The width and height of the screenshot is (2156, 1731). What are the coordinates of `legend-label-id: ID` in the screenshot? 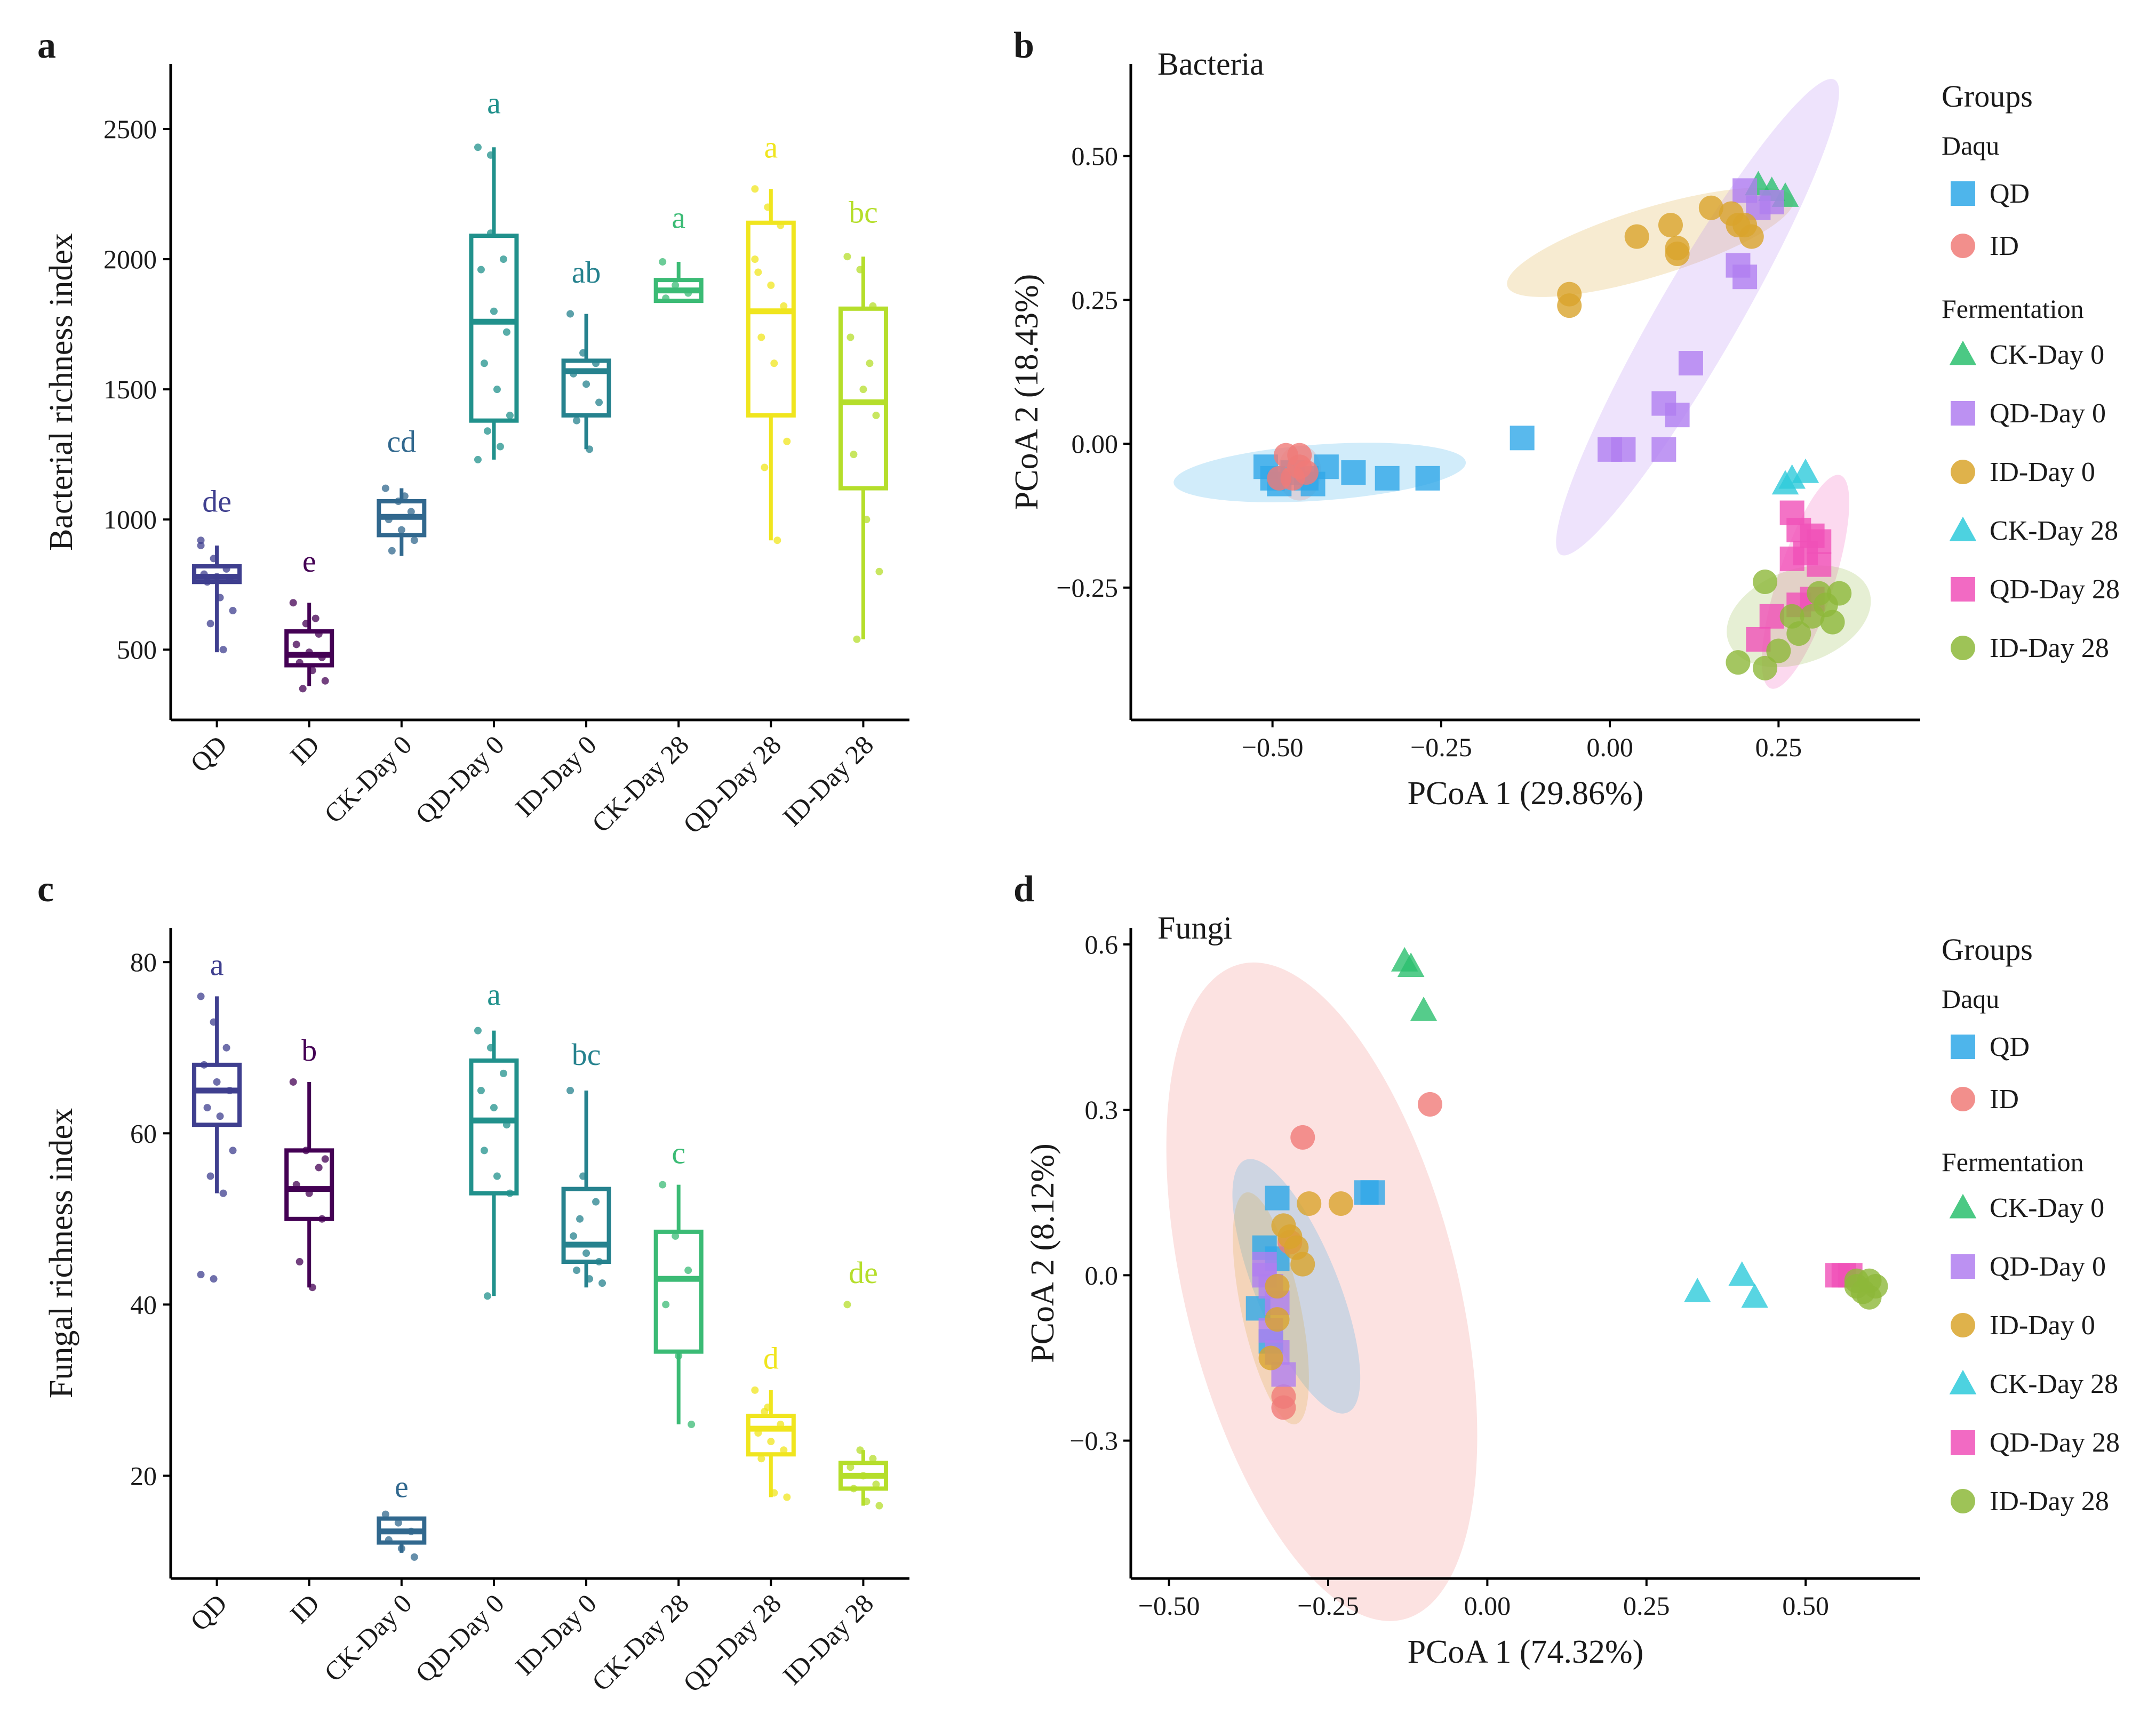 It's located at (2005, 1099).